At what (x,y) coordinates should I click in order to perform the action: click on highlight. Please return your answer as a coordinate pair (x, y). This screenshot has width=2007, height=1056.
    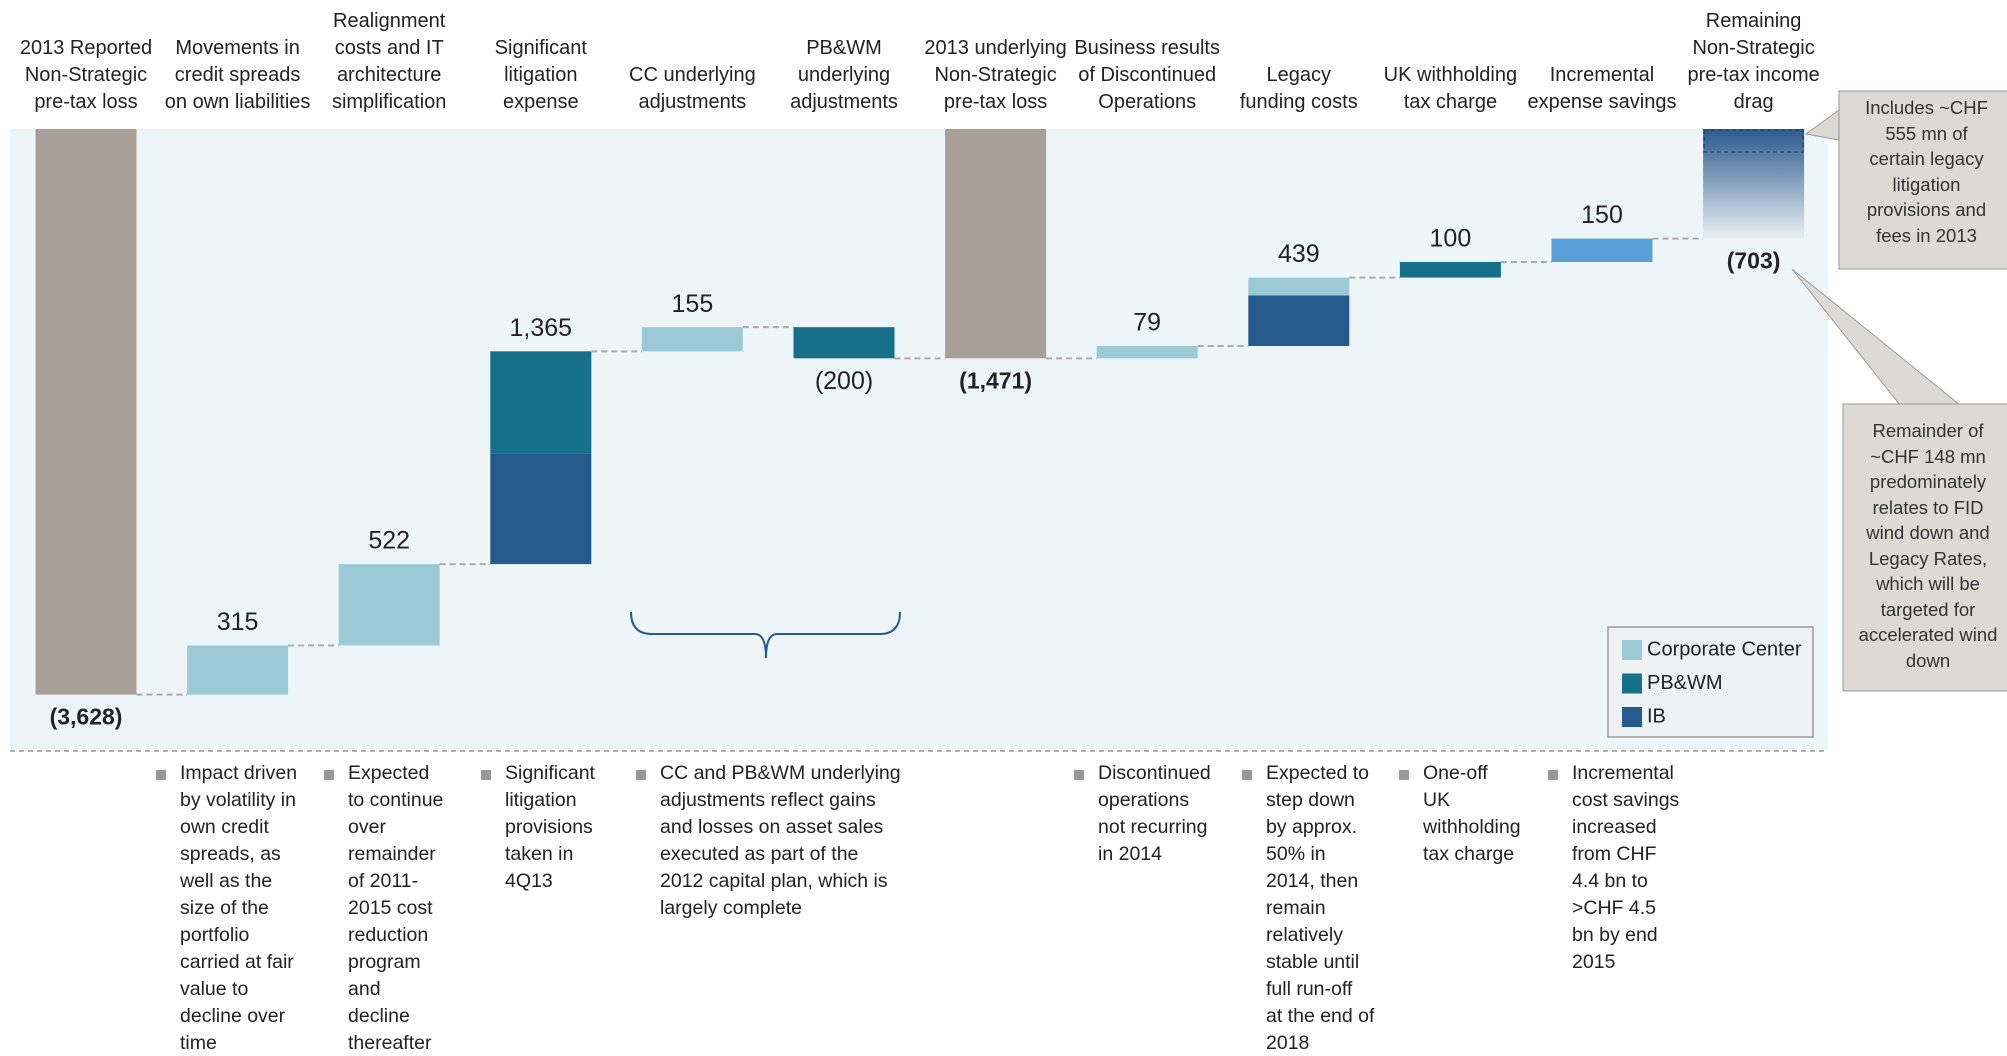
    Looking at the image, I should click on (1753, 141).